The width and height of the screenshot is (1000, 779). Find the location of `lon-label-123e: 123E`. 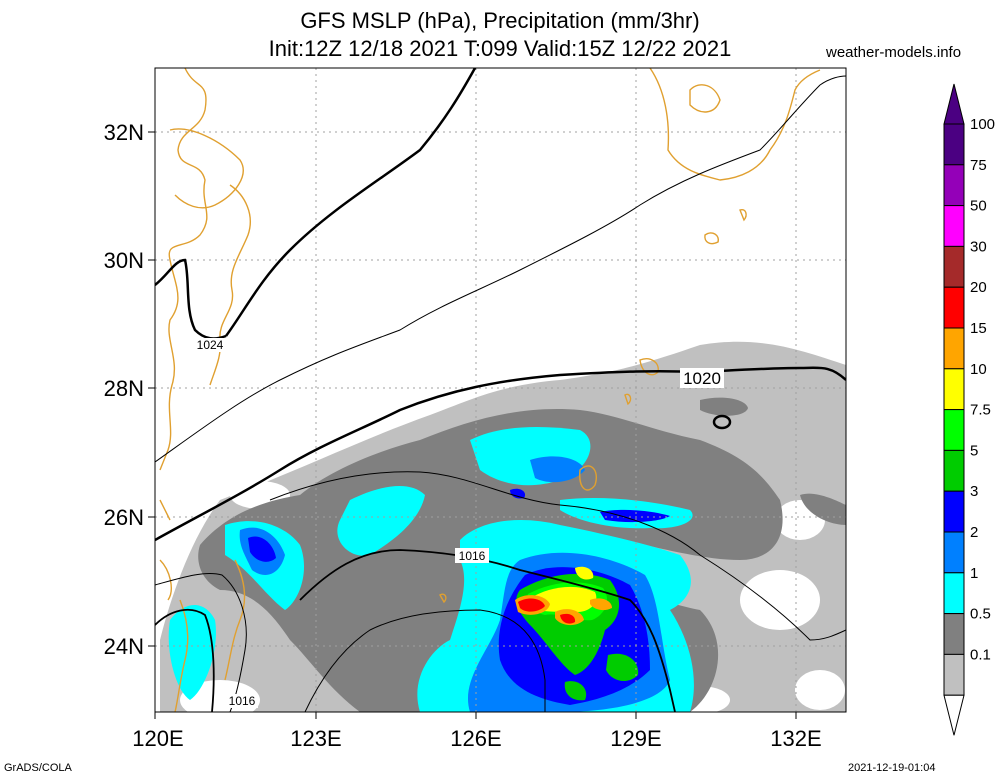

lon-label-123e: 123E is located at coordinates (315, 738).